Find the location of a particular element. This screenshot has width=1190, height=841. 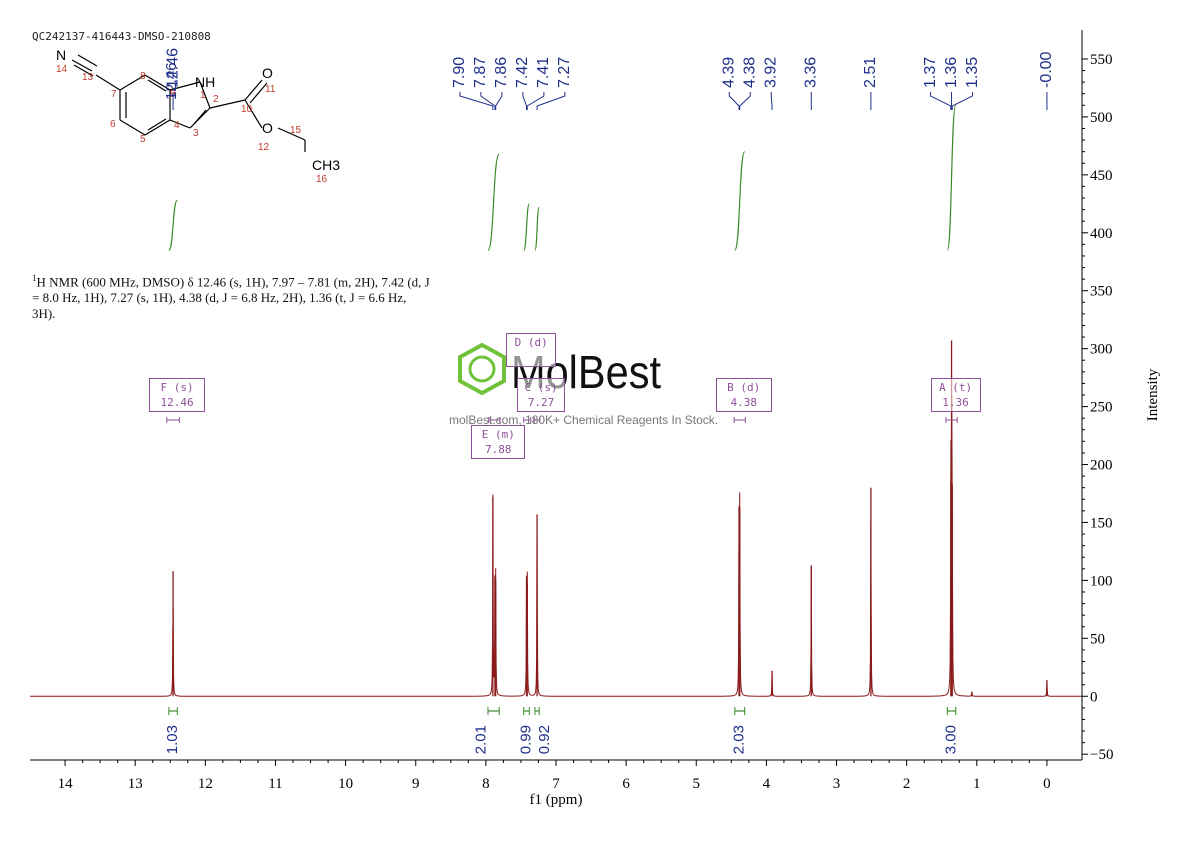

multiplet-value: 12.46 is located at coordinates (177, 402).